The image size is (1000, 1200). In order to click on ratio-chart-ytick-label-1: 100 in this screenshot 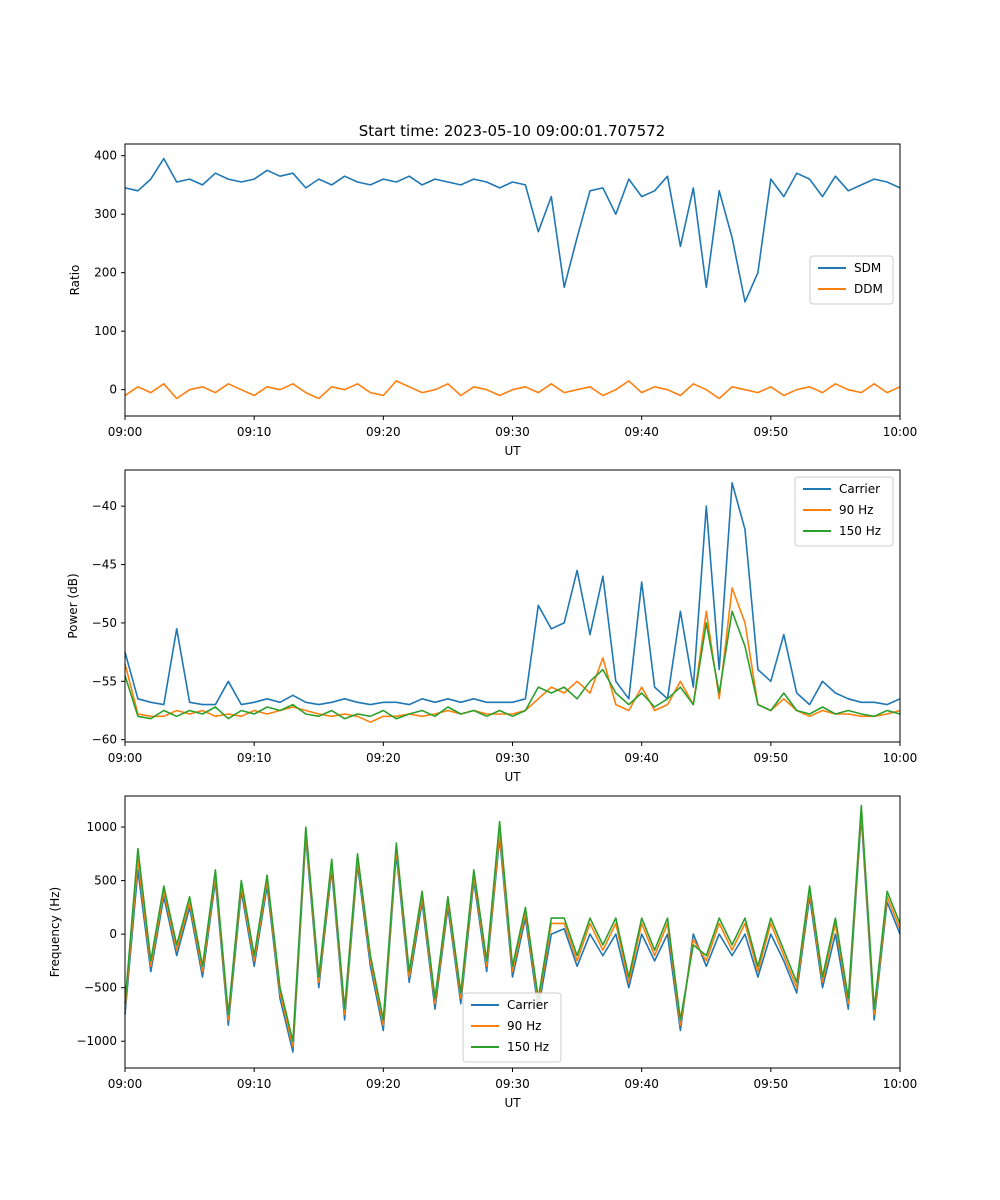, I will do `click(105, 331)`.